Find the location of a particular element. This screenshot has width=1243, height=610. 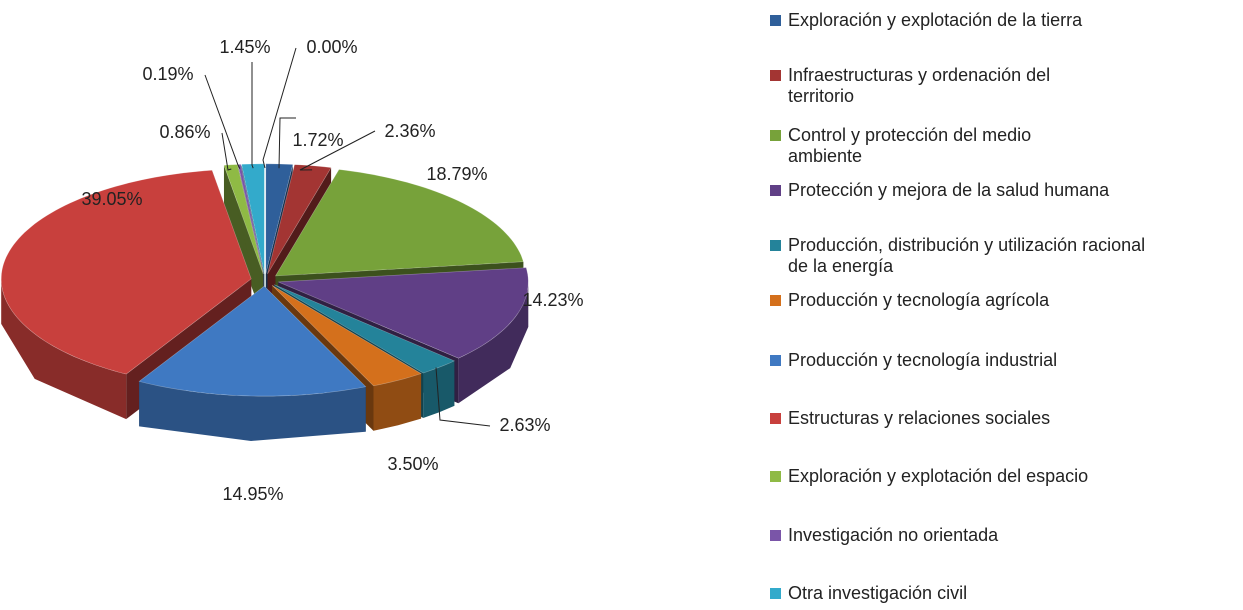

legend-item: Protección y mejora de la salud humana is located at coordinates (995, 190).